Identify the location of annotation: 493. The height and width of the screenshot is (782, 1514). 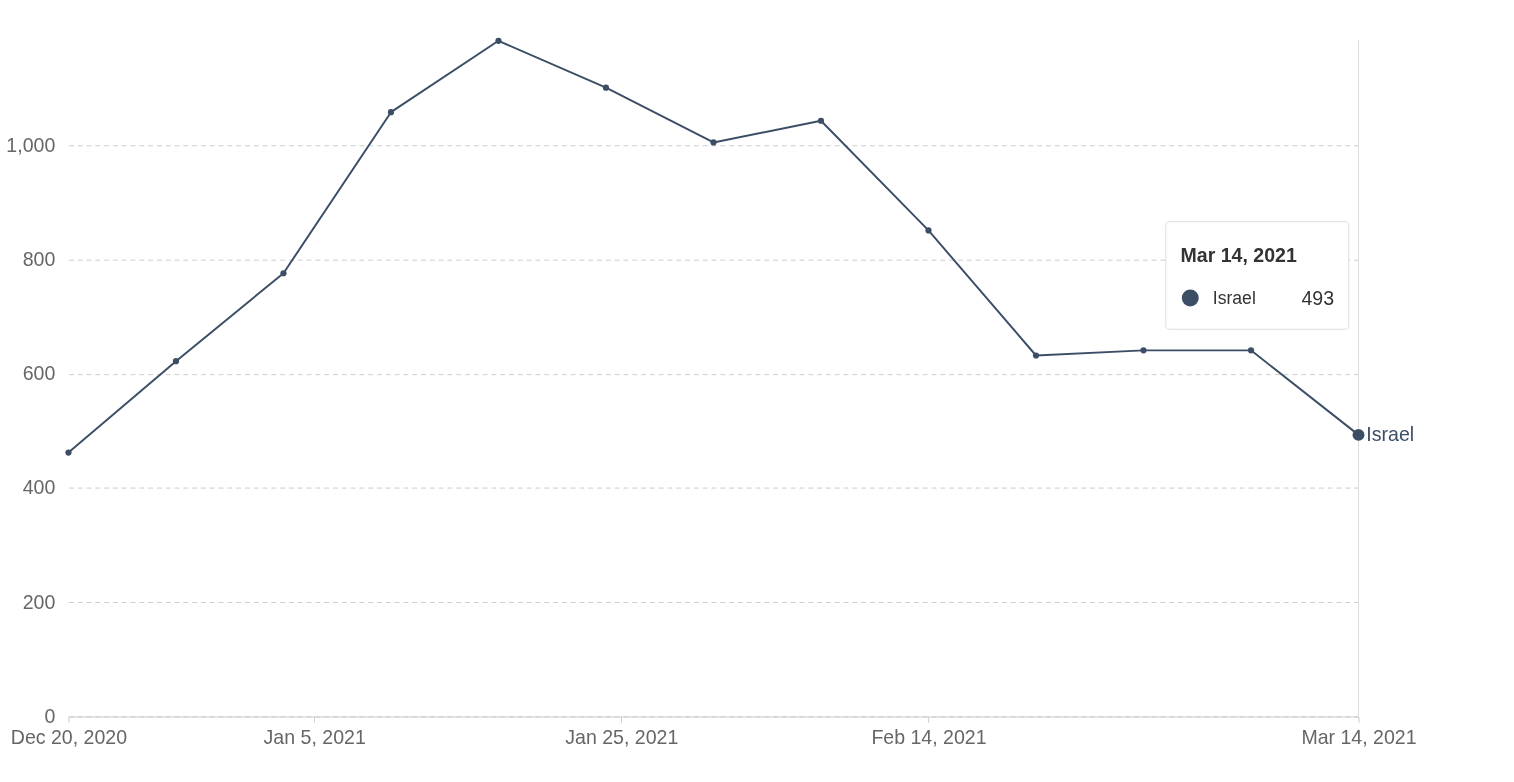
(1318, 297).